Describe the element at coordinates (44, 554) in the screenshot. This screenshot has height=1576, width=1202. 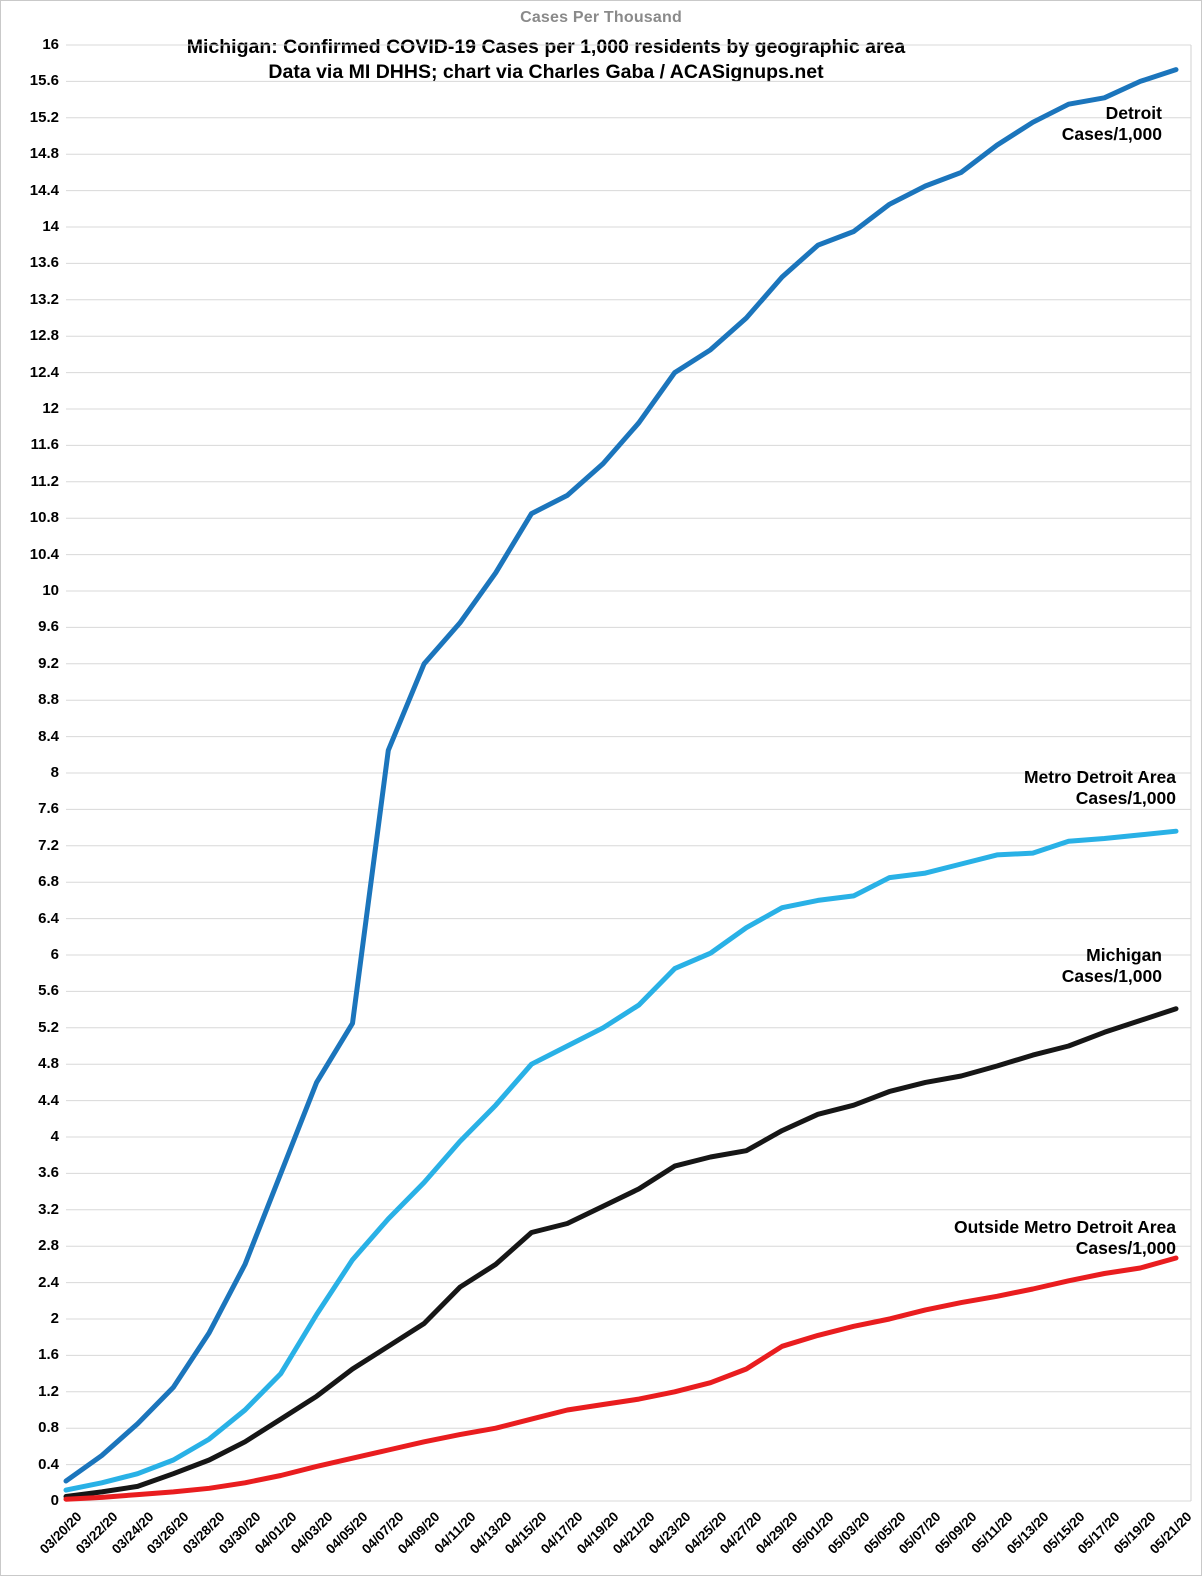
I see `y-axis-tick-label: 10.4` at that location.